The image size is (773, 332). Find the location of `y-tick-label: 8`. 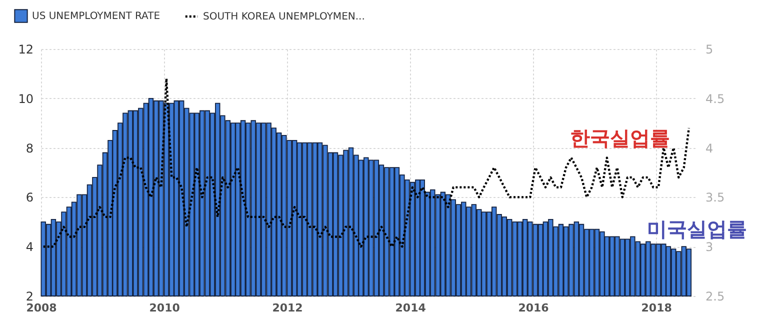

y-tick-label: 8 is located at coordinates (30, 148).